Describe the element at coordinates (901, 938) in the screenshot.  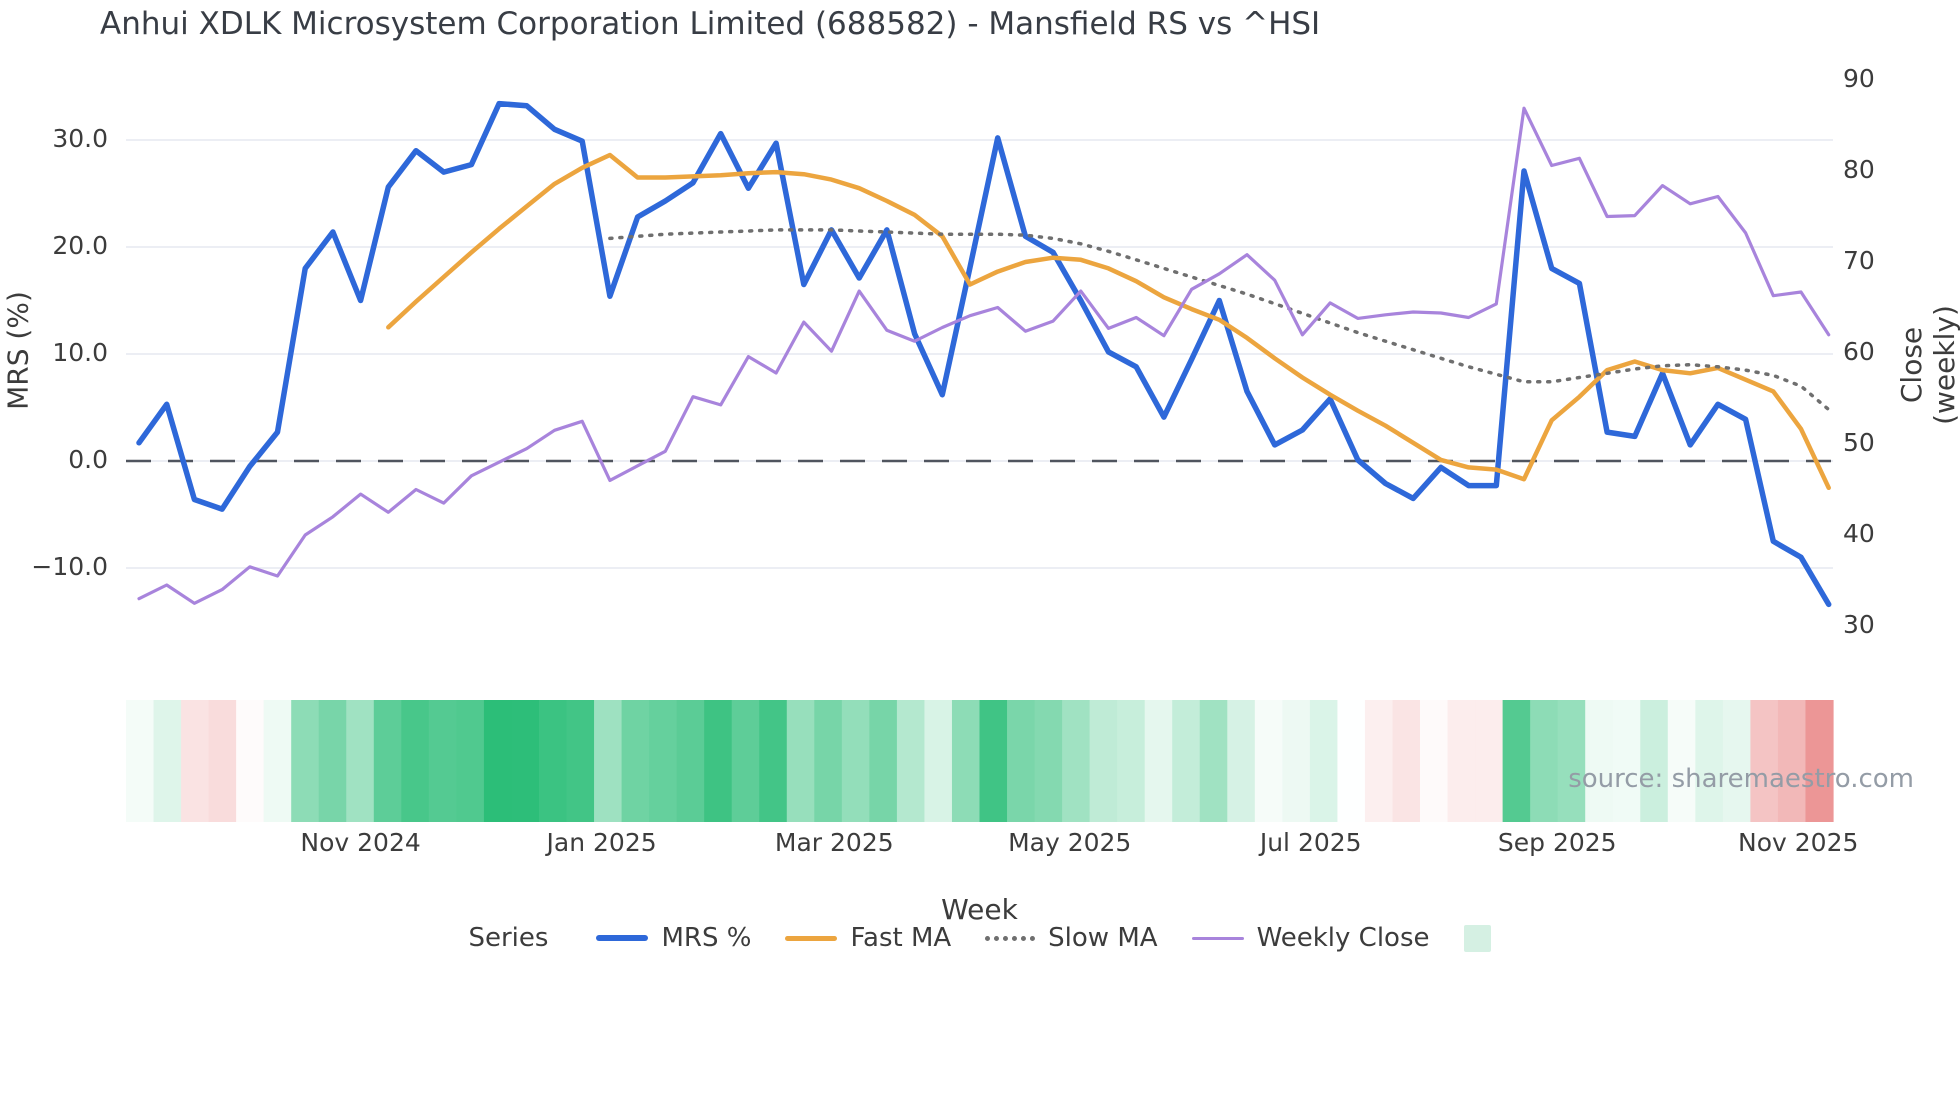
I see `legend-item-label: Fast MA` at that location.